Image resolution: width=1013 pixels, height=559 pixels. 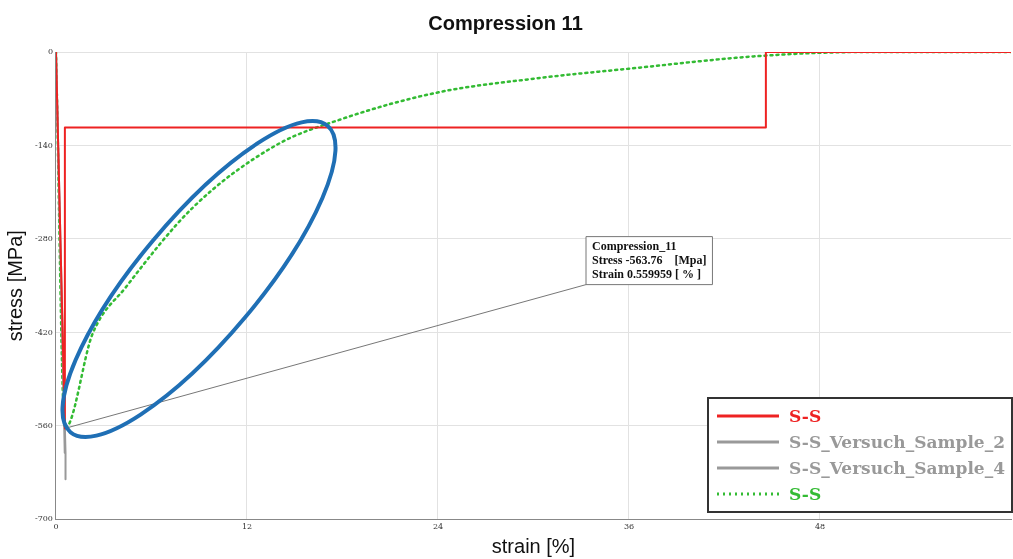 What do you see at coordinates (629, 527) in the screenshot?
I see `x-tick-label: 36` at bounding box center [629, 527].